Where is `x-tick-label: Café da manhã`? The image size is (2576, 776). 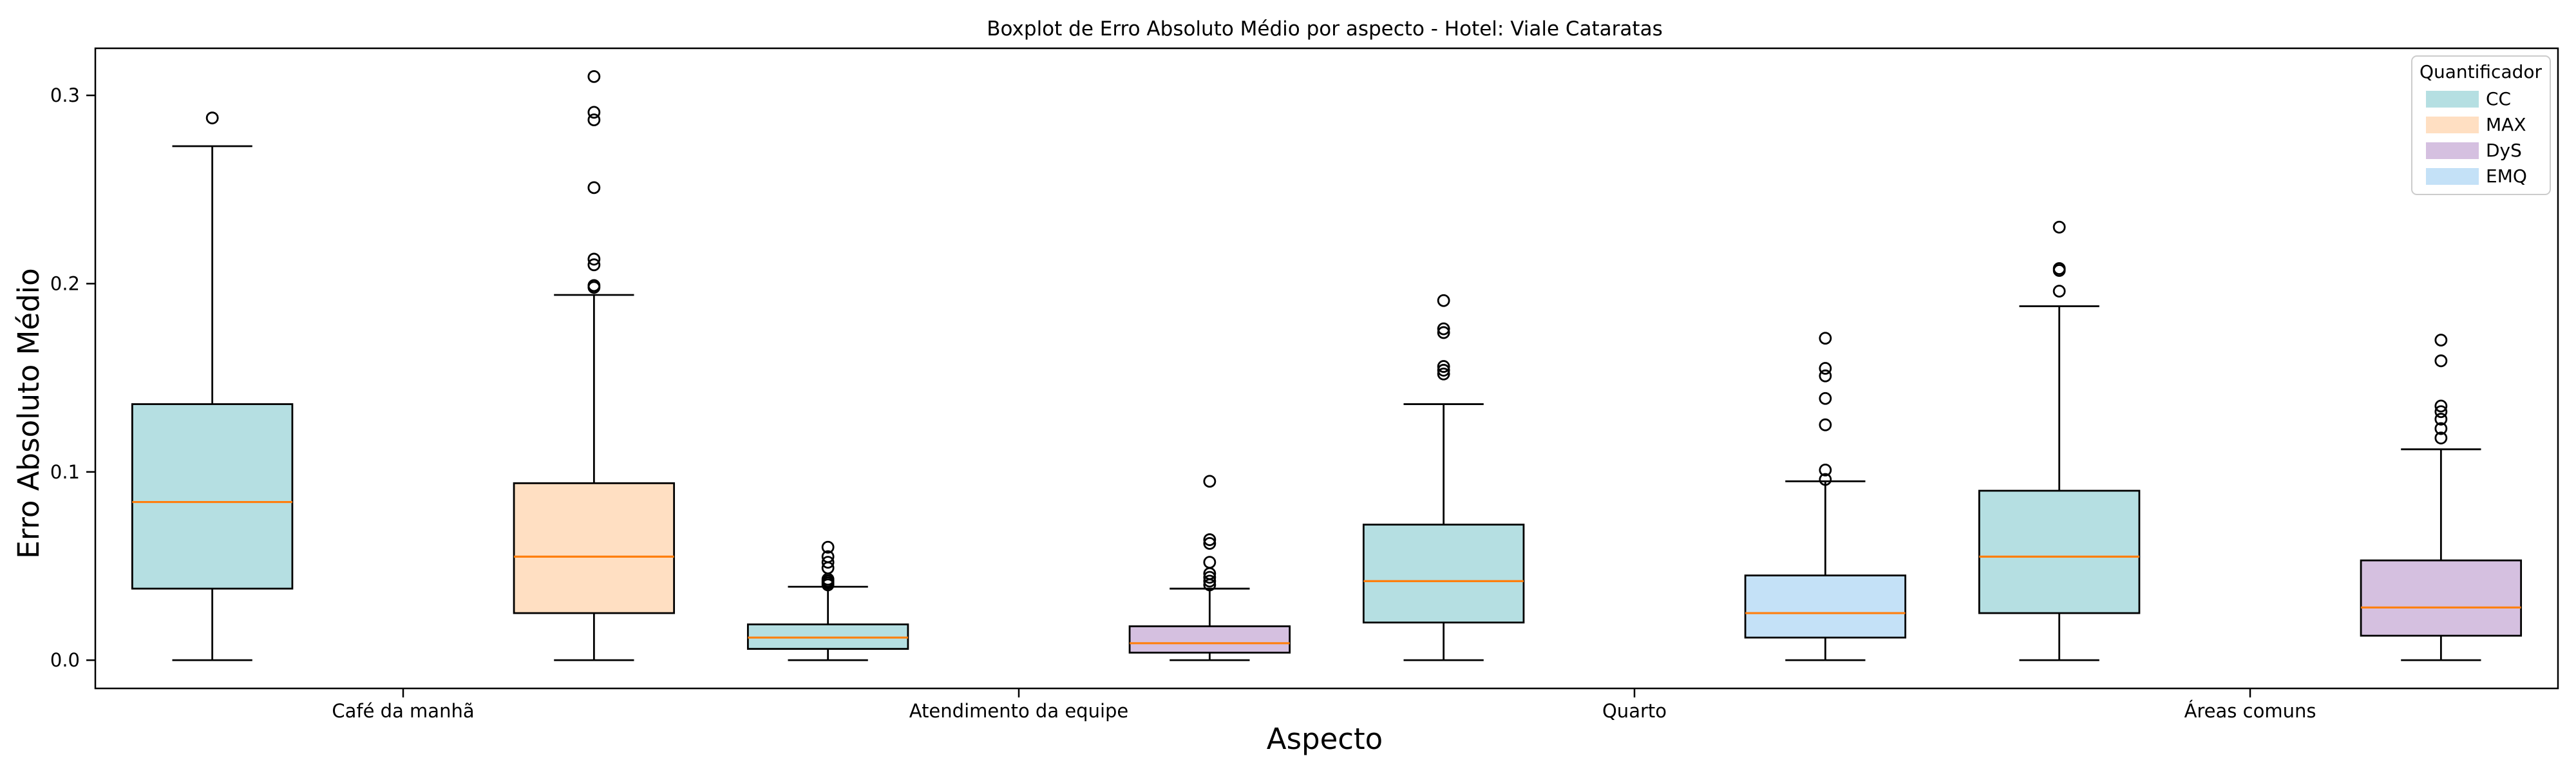 x-tick-label: Café da manhã is located at coordinates (403, 711).